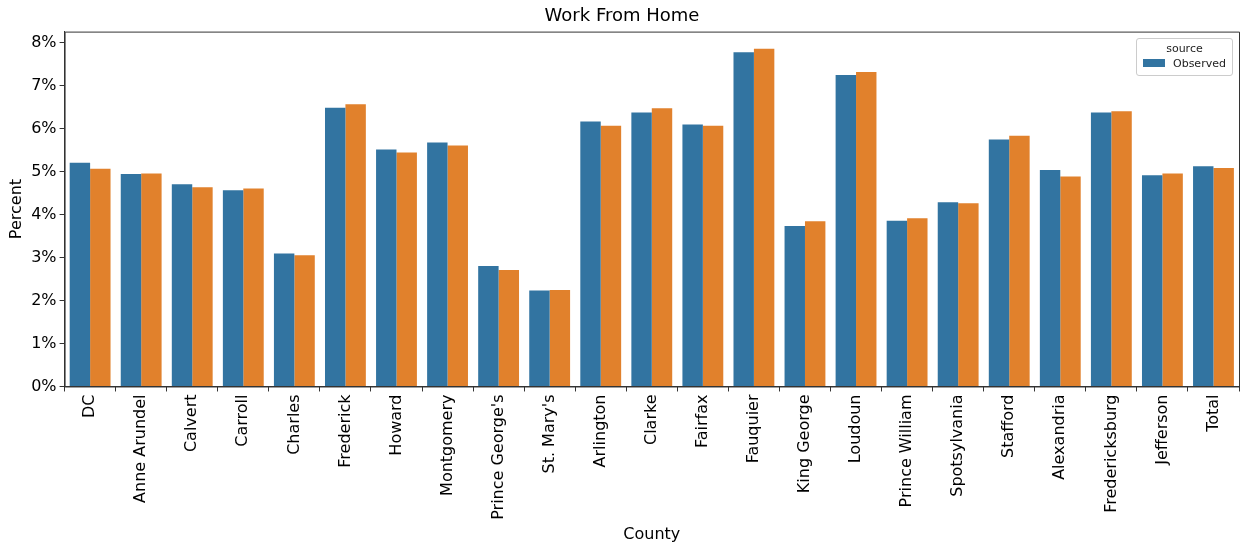 This screenshot has width=1241, height=546. Describe the element at coordinates (1059, 437) in the screenshot. I see `x-tick-label: Alexandria` at that location.